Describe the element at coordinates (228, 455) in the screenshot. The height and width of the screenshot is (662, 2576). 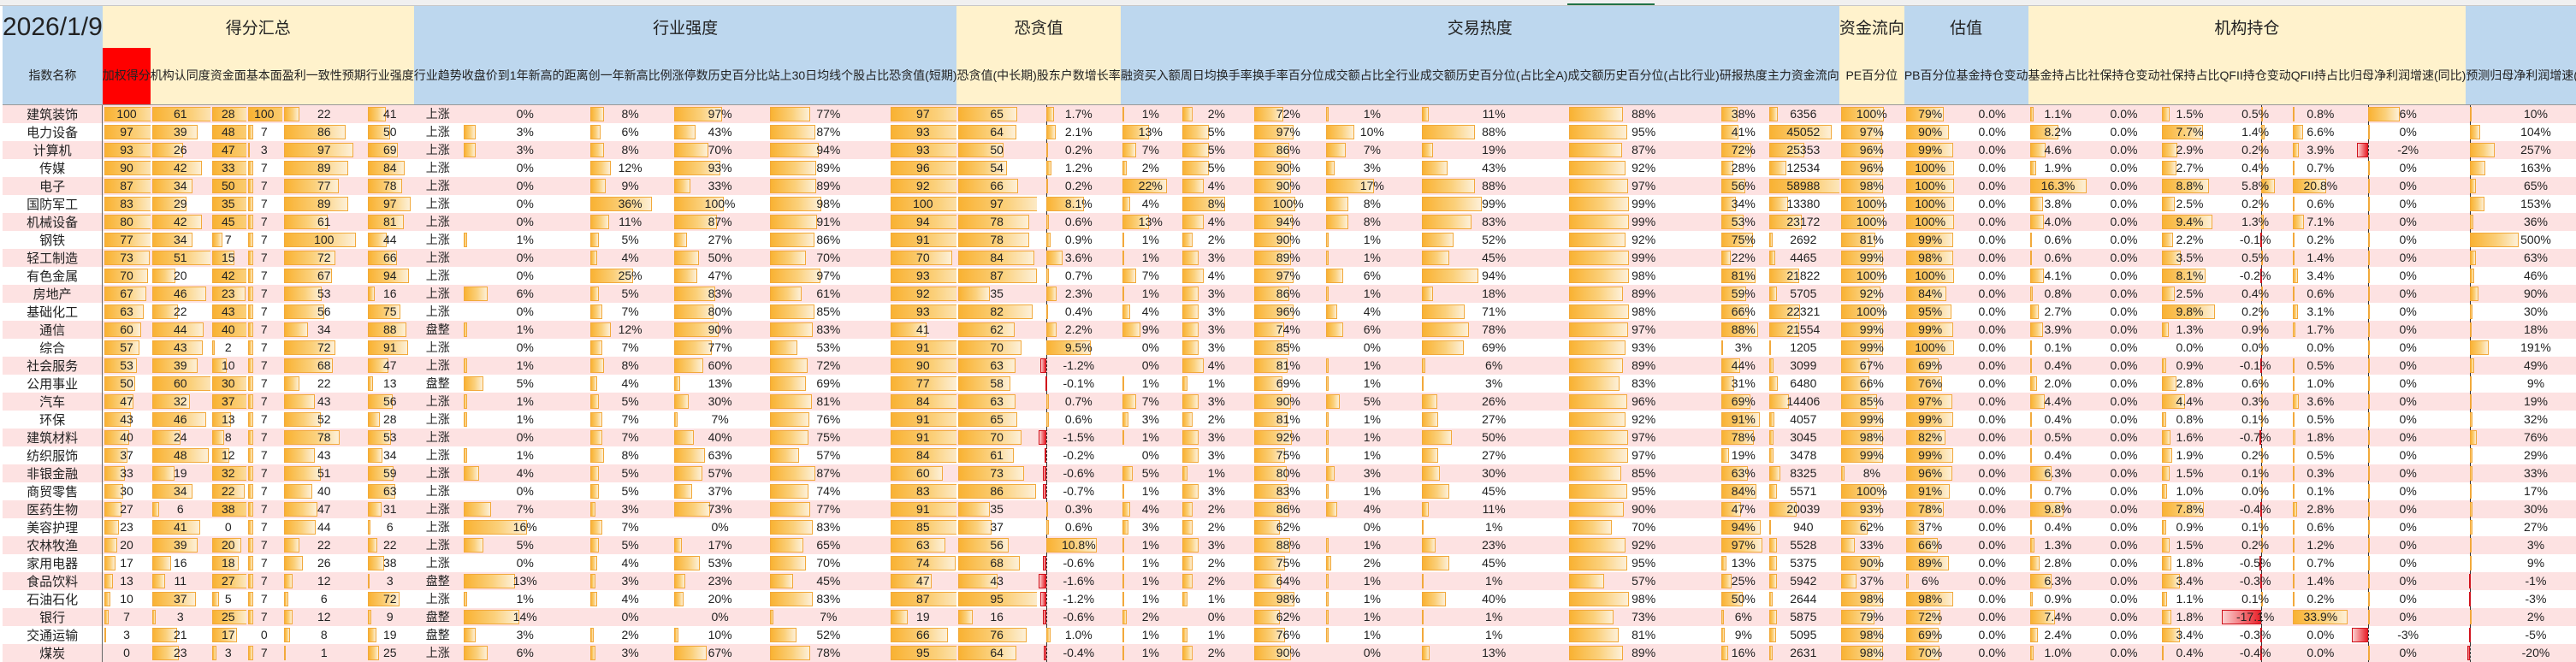
I see `value-cell: 12` at that location.